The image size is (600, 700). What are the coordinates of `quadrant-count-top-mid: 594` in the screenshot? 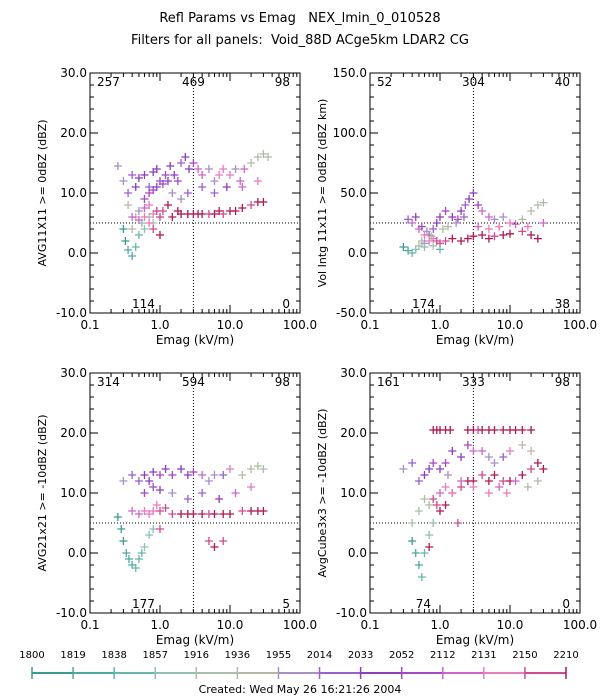 It's located at (193, 382).